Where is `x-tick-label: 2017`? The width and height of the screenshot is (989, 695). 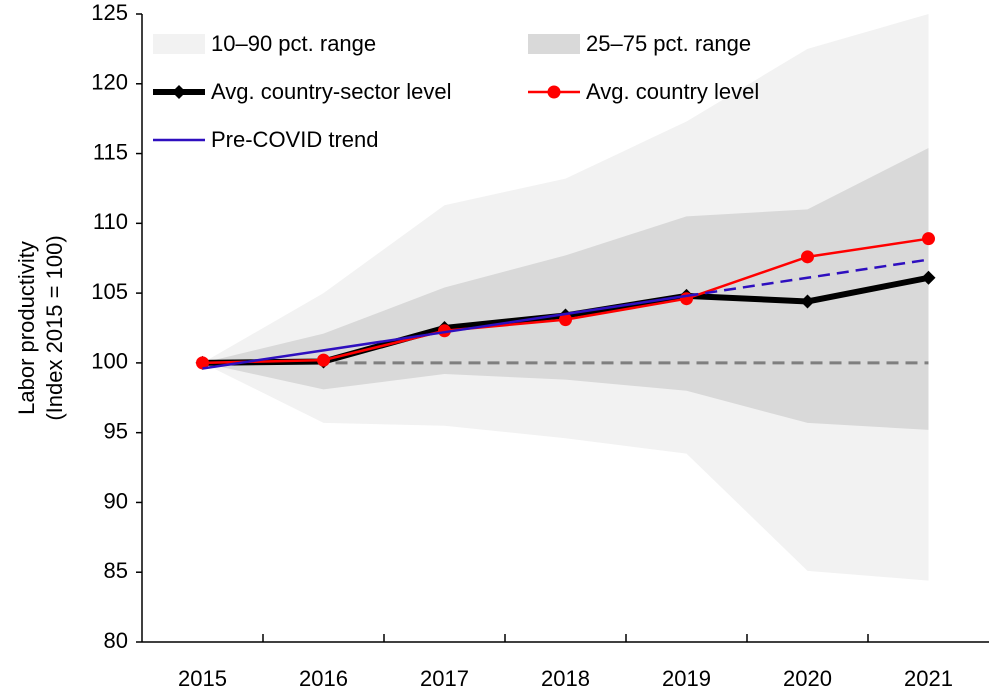 x-tick-label: 2017 is located at coordinates (444, 678).